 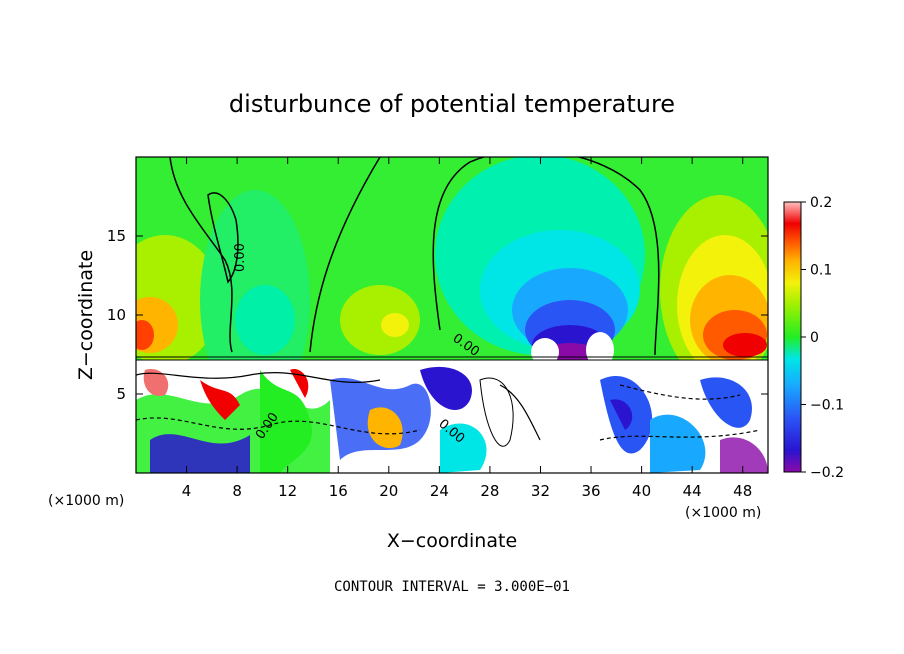 I want to click on x-tick-labels: 4 8 12 16 20 24 28 32 36 40 44 48, so click(x=467, y=491).